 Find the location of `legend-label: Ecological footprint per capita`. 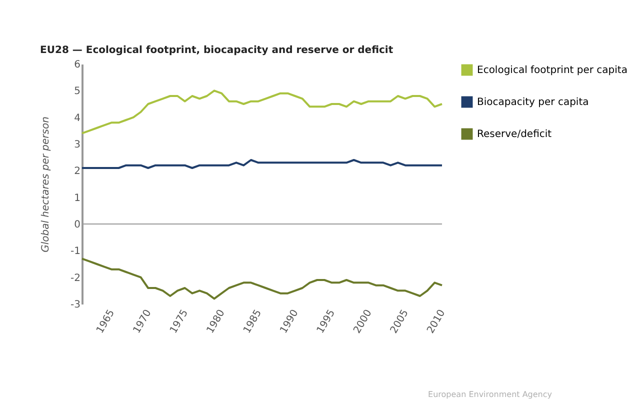

legend-label: Ecological footprint per capita is located at coordinates (552, 70).